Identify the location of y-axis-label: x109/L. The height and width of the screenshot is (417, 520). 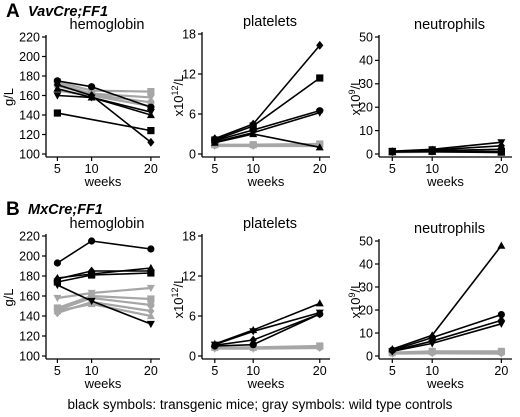
(355, 300).